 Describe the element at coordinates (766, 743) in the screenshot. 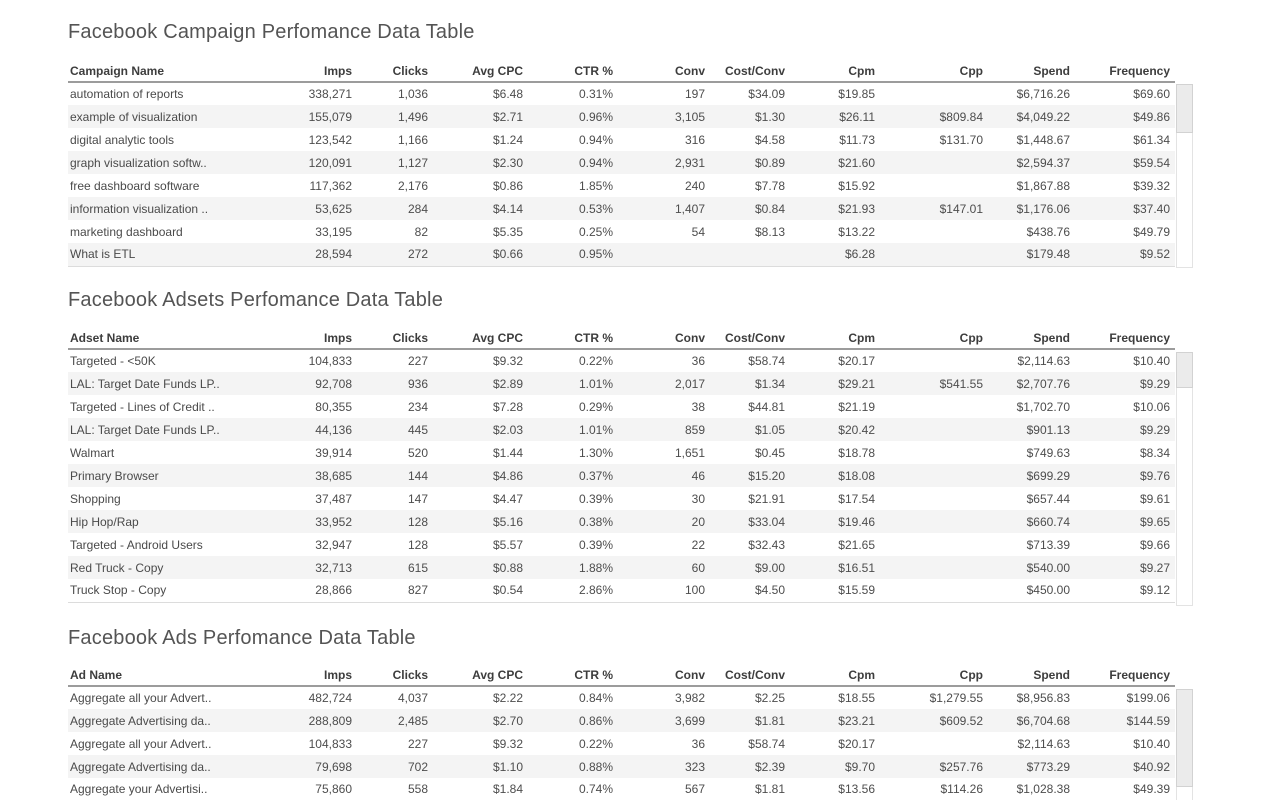

I see `value-cell: $58.74` at that location.